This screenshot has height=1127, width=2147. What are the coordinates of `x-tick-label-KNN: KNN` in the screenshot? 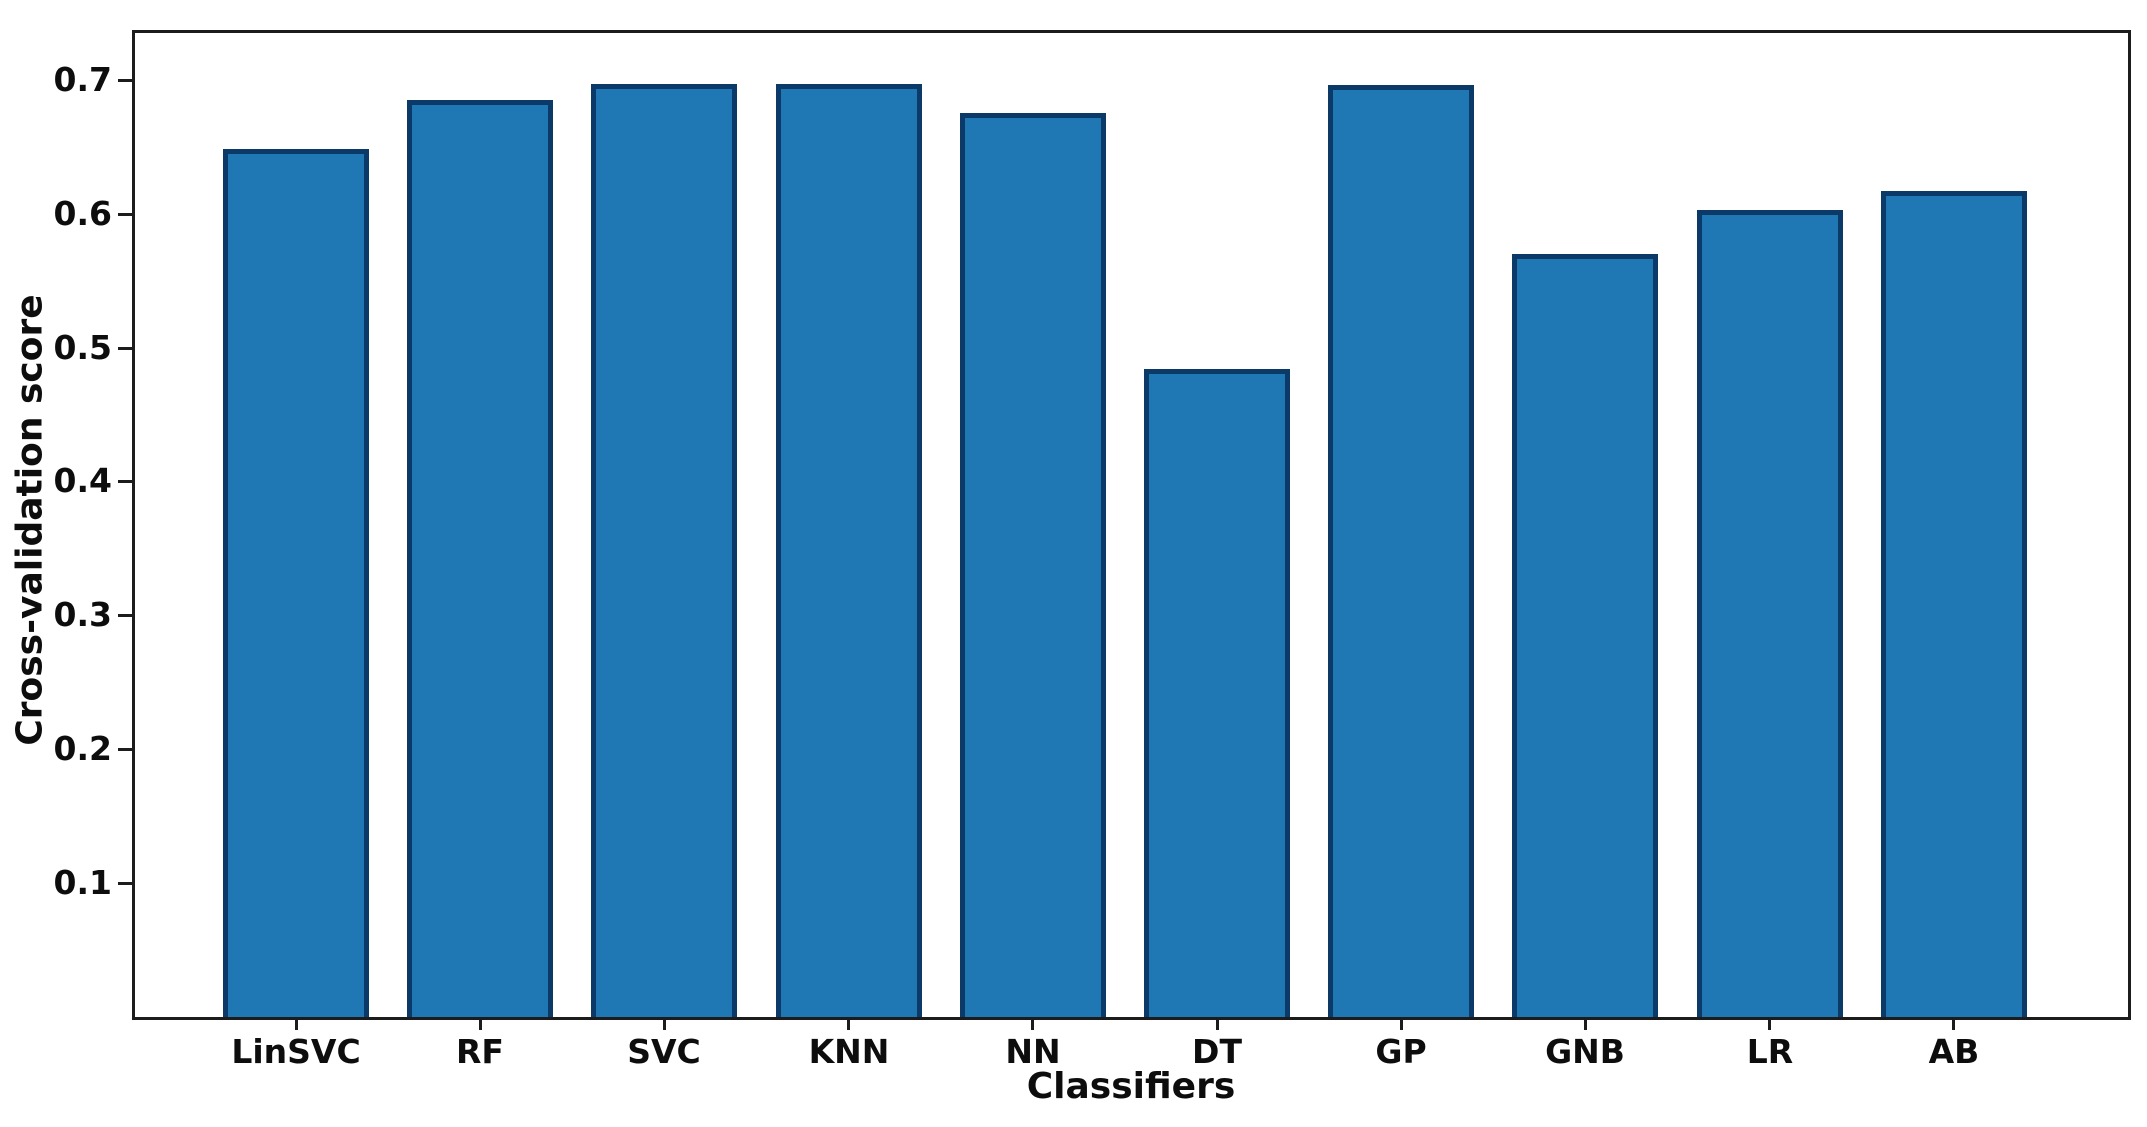 It's located at (849, 1051).